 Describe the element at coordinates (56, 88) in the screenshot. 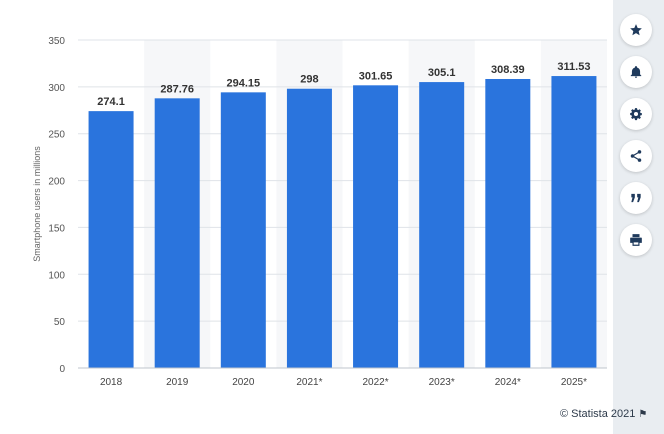

I see `y-tick-label: 300` at that location.